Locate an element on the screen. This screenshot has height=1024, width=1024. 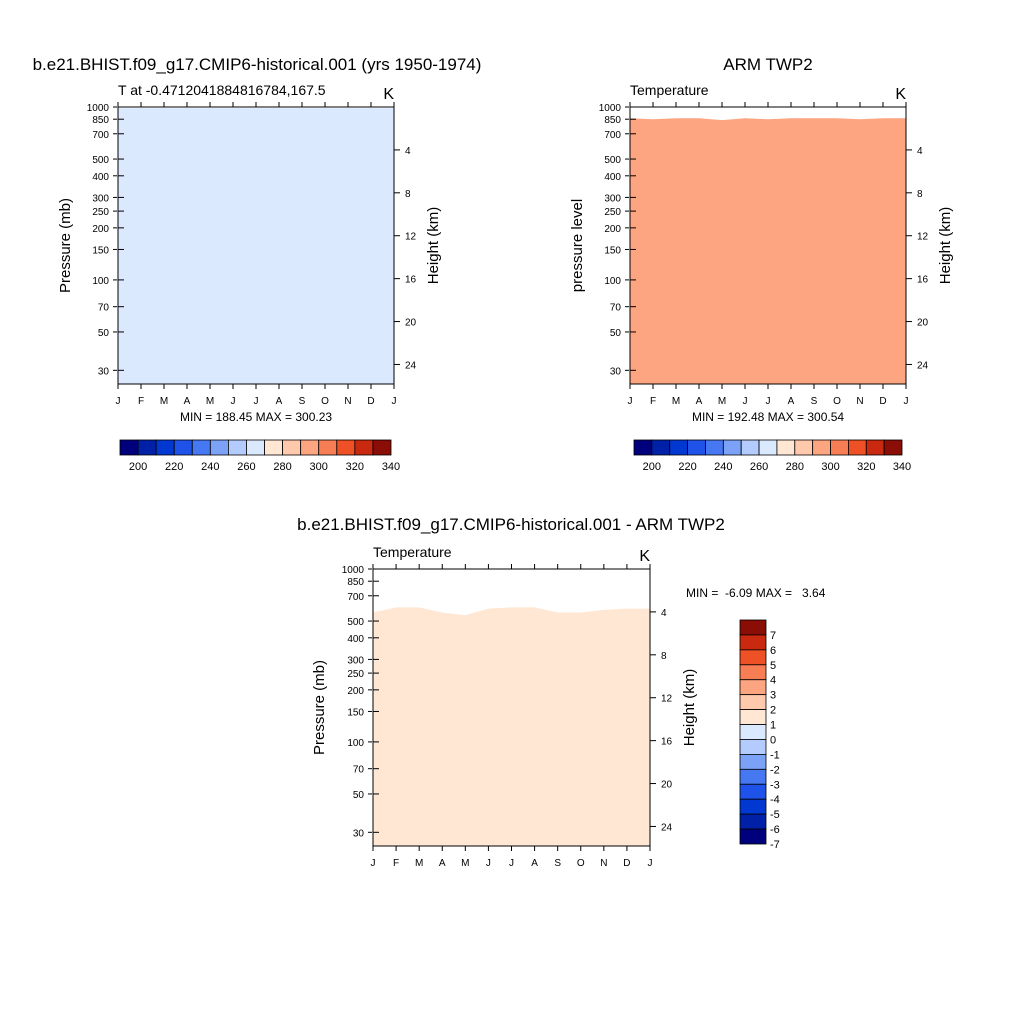
colorbar-label: 3 is located at coordinates (773, 696).